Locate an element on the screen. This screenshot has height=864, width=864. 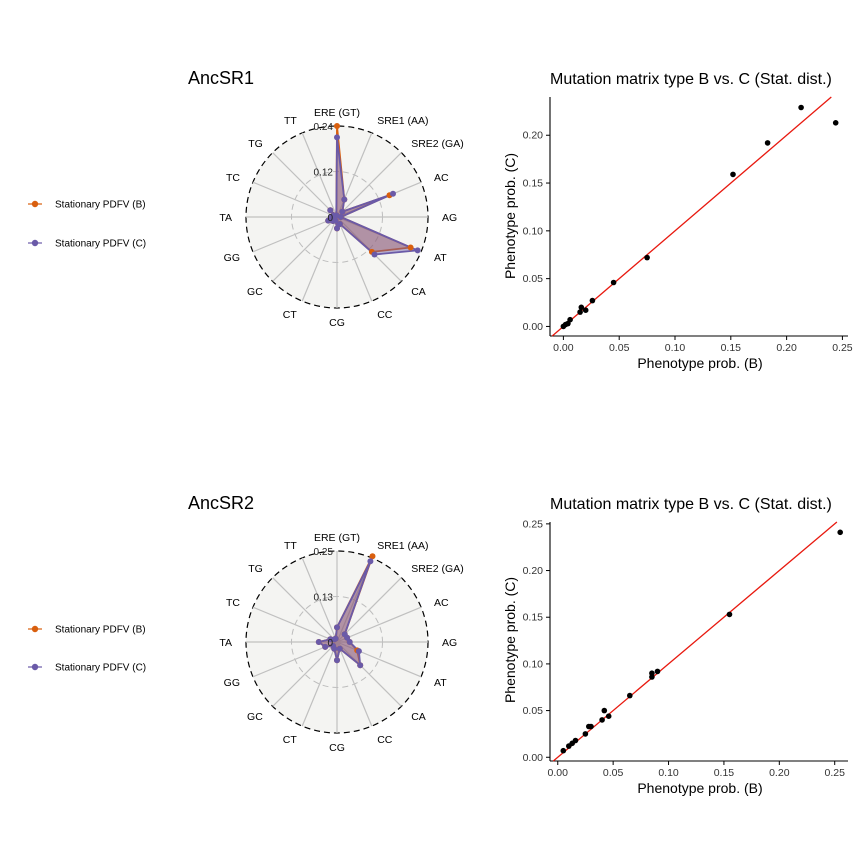
legend-top: Stationary PDFV (B) Stationary PDFV (C) is located at coordinates (87, 225).